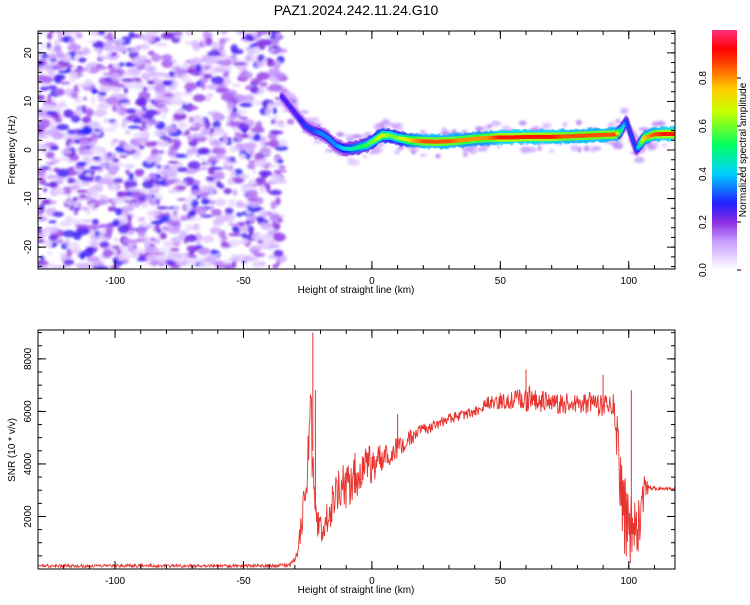  What do you see at coordinates (28, 411) in the screenshot?
I see `y-tick-label: 6000` at bounding box center [28, 411].